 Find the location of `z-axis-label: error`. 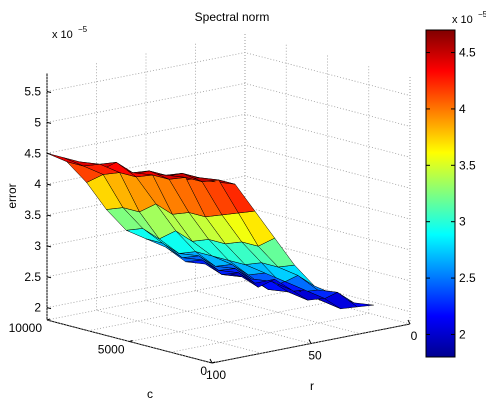

z-axis-label: error is located at coordinates (12, 195).